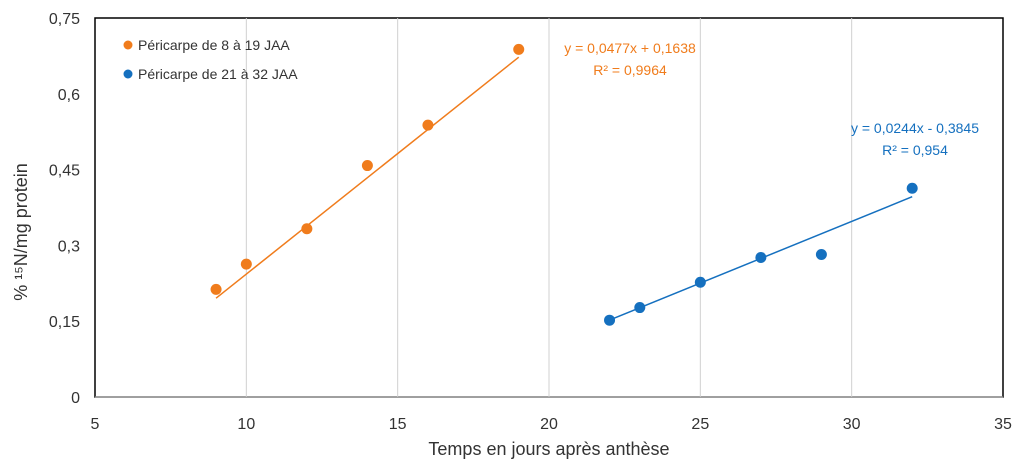  What do you see at coordinates (398, 424) in the screenshot?
I see `x-tick-label: 15` at bounding box center [398, 424].